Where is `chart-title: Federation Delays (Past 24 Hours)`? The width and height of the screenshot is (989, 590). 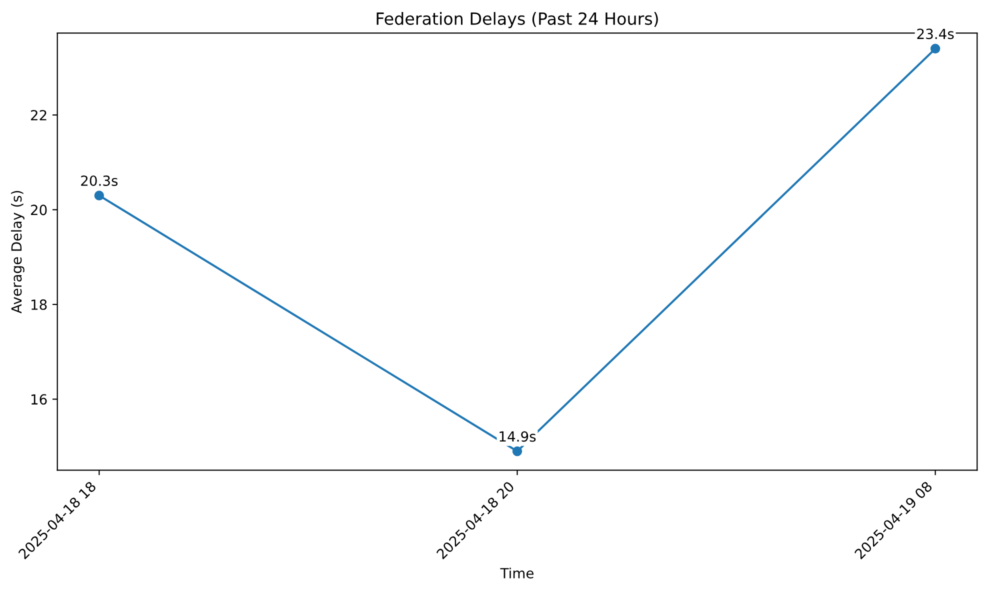 chart-title: Federation Delays (Past 24 Hours) is located at coordinates (517, 20).